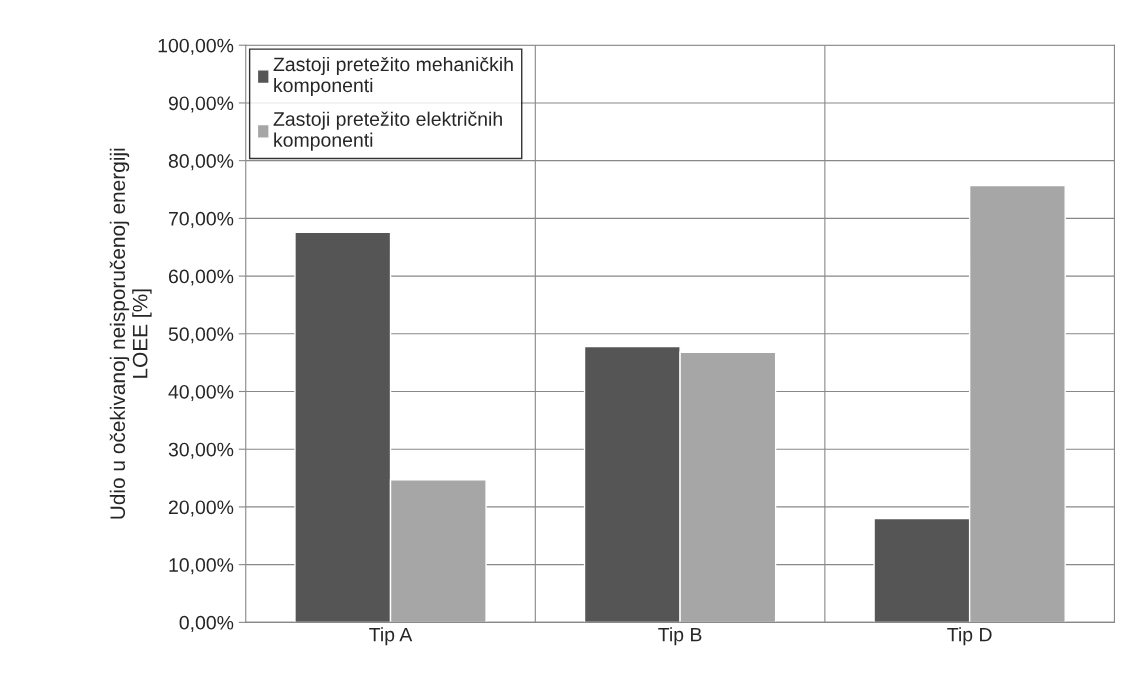 The height and width of the screenshot is (675, 1143). What do you see at coordinates (201, 508) in the screenshot?
I see `y-tick-label: 20,00%` at bounding box center [201, 508].